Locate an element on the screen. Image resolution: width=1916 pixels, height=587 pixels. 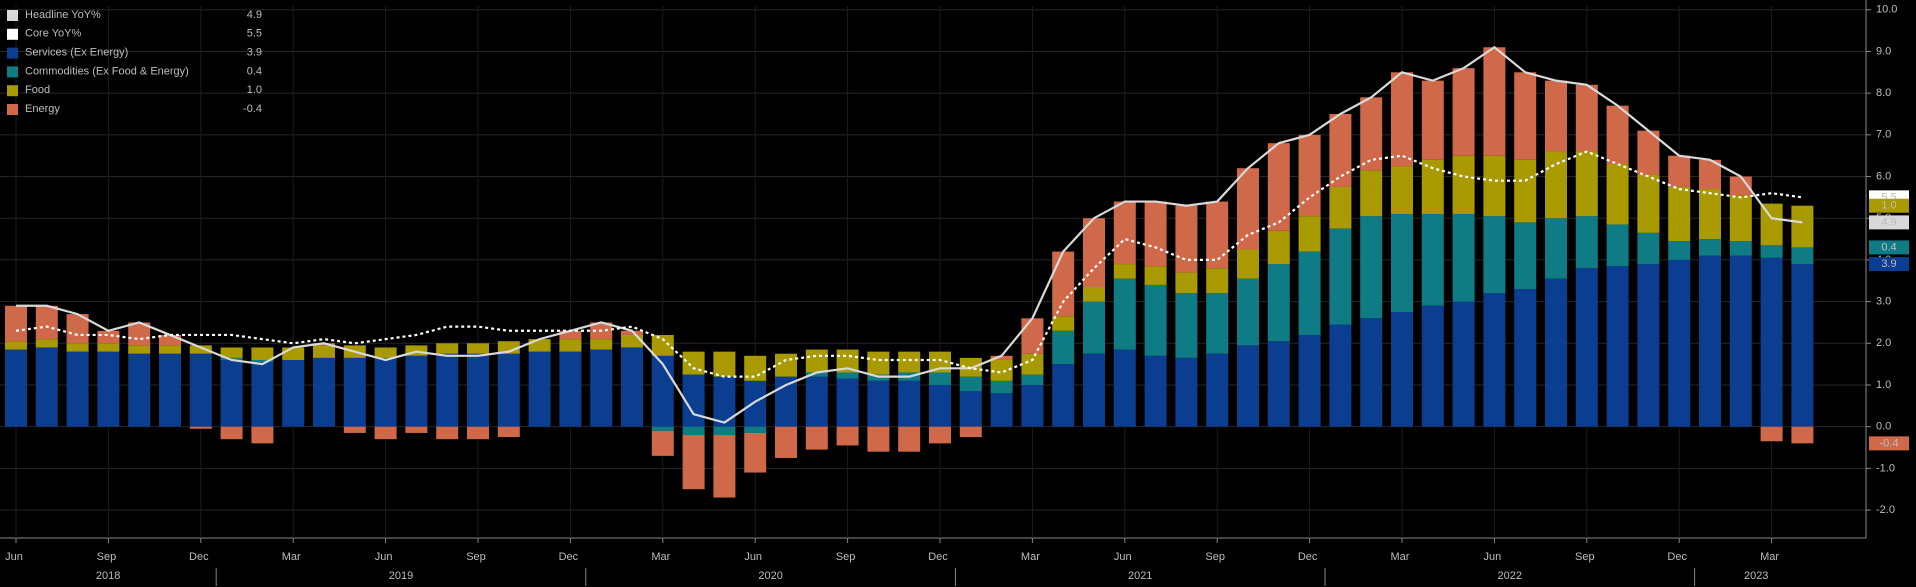
x-group-label: 2018 is located at coordinates (108, 576).